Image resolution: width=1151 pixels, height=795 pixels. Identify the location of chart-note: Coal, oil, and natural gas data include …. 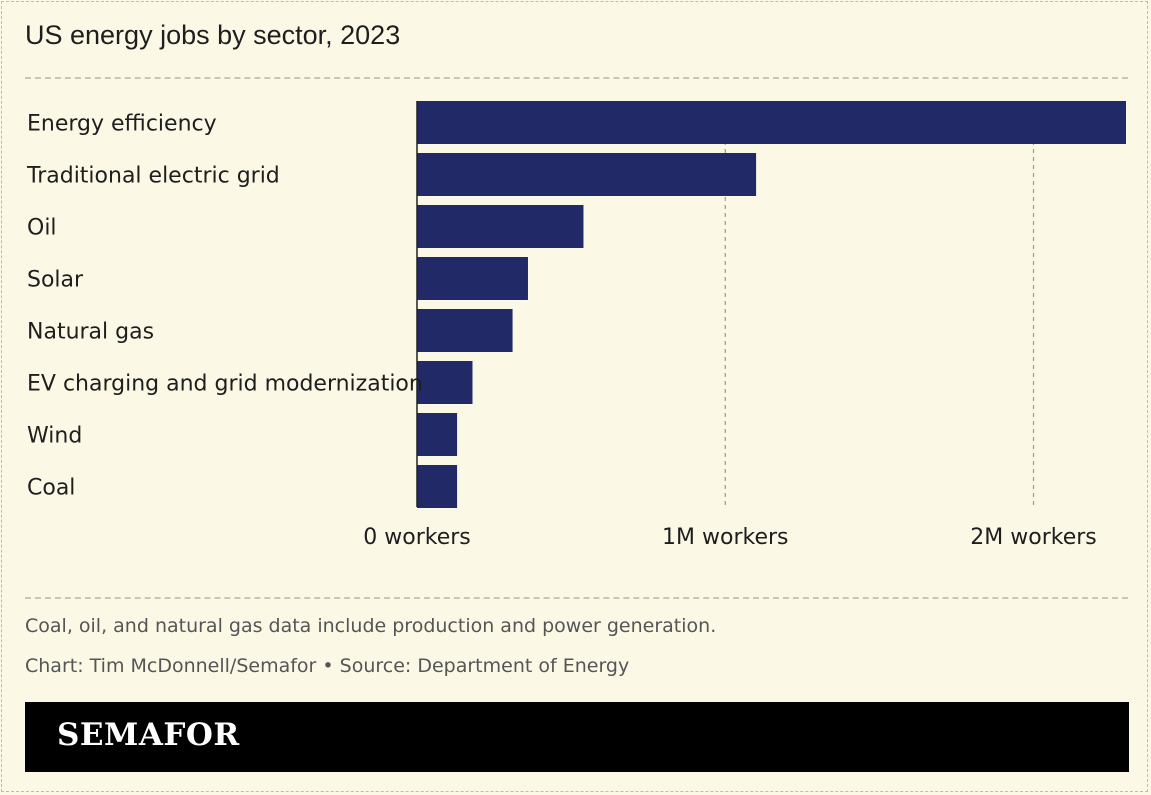
(371, 626).